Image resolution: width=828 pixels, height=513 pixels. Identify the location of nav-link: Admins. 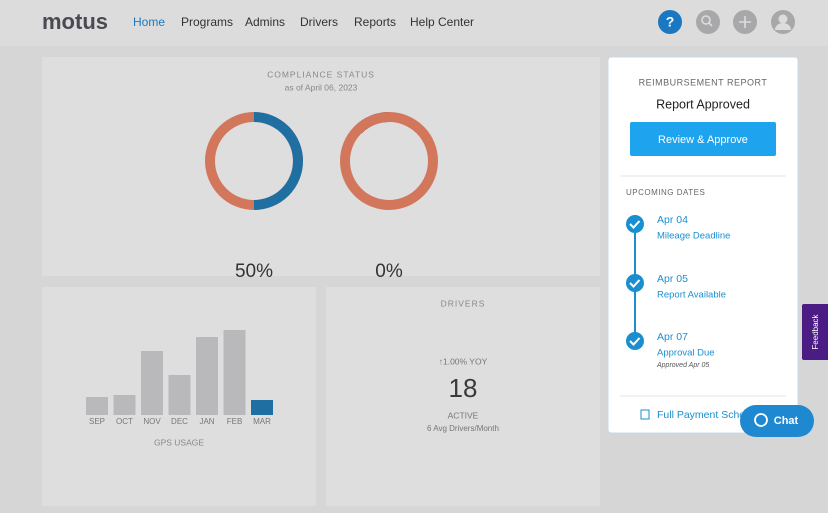
(265, 22).